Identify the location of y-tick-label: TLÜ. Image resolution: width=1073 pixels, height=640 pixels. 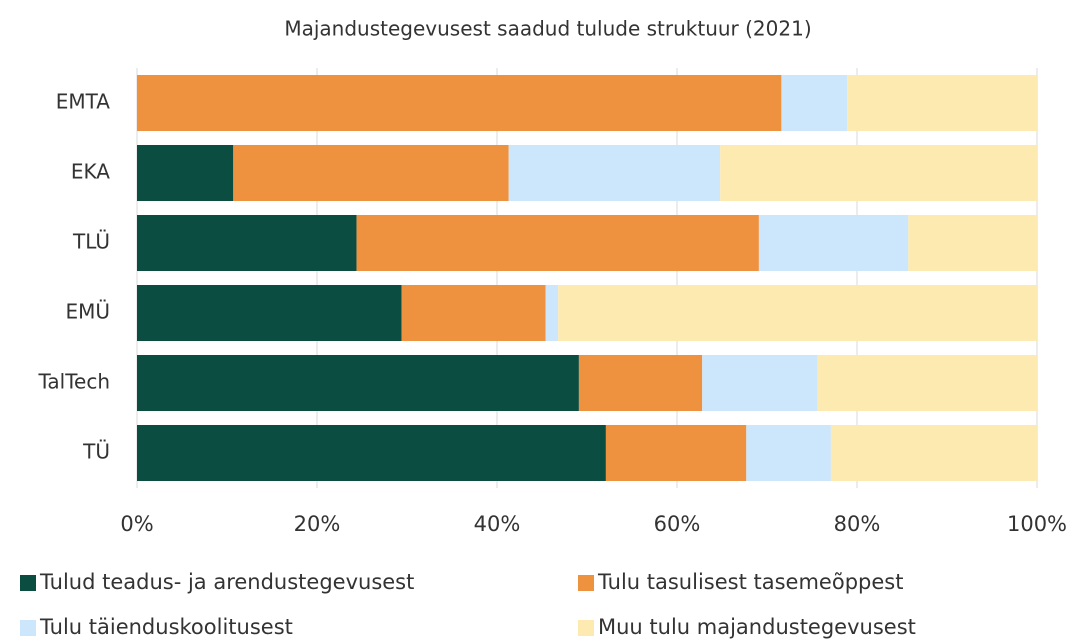
(91, 242).